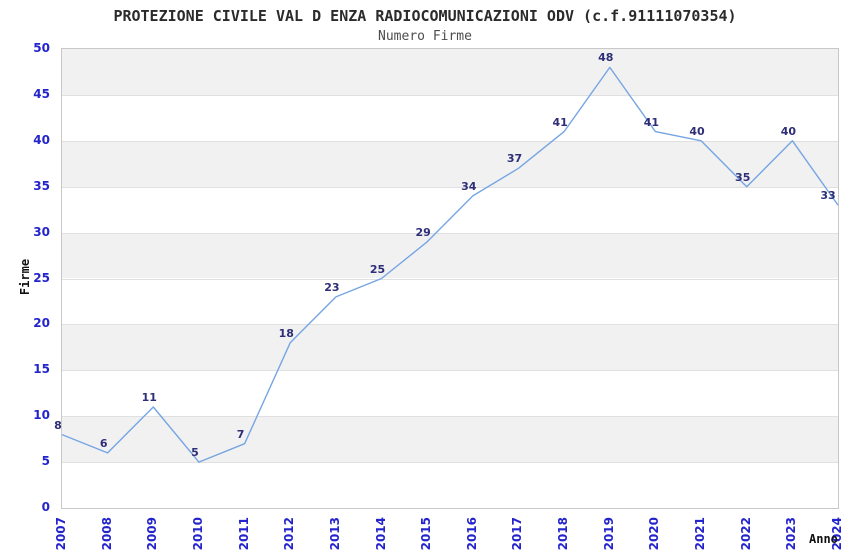 The image size is (850, 550). Describe the element at coordinates (41, 139) in the screenshot. I see `y-tick-label: 40` at that location.